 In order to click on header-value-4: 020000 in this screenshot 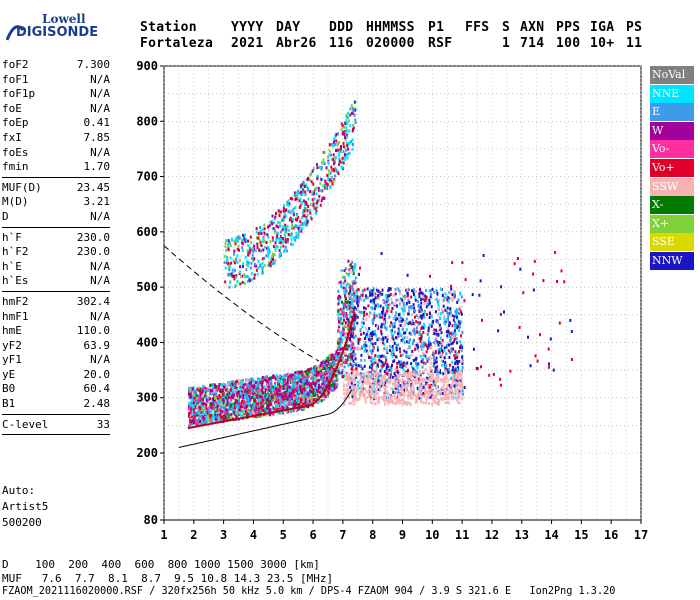, I will do `click(390, 43)`.